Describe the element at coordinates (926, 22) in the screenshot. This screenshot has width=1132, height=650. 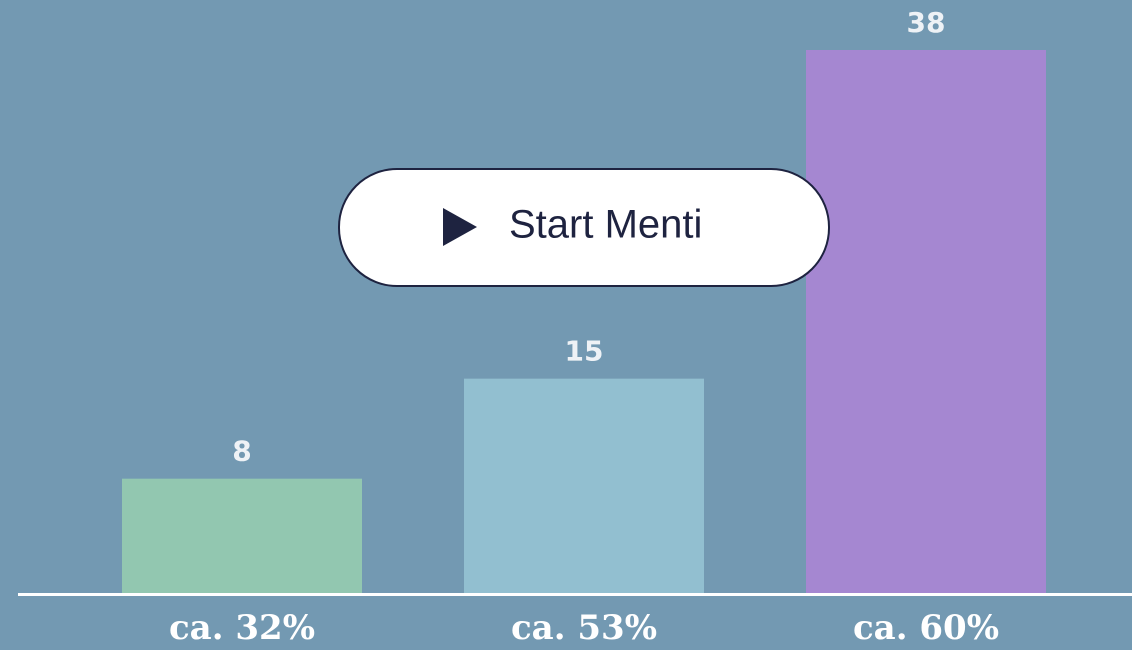
I see `value-label: 38` at that location.